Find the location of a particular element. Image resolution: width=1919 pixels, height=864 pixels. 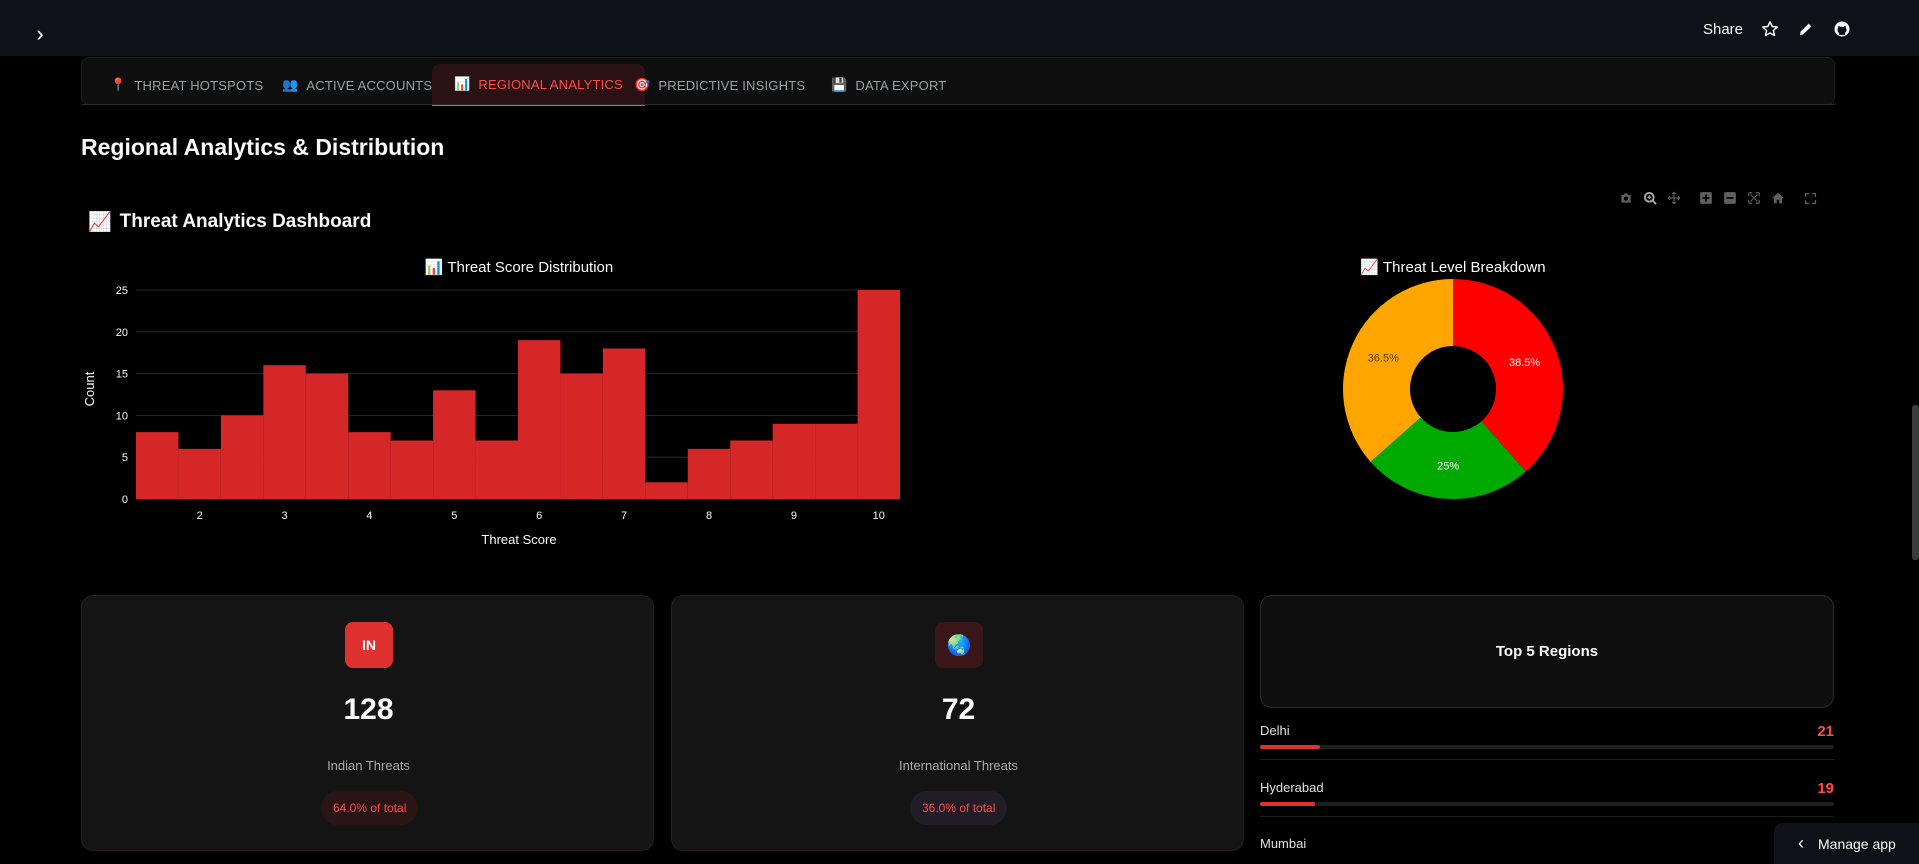

chart-modebar is located at coordinates (1718, 198).